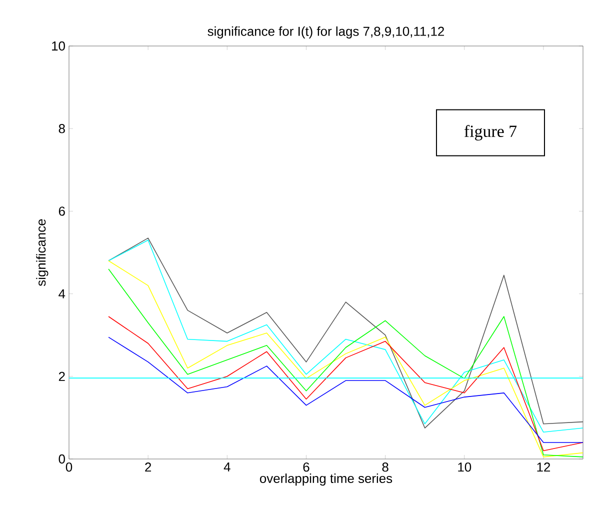 The width and height of the screenshot is (589, 510). Describe the element at coordinates (42, 252) in the screenshot. I see `y-axis-title: significance` at that location.